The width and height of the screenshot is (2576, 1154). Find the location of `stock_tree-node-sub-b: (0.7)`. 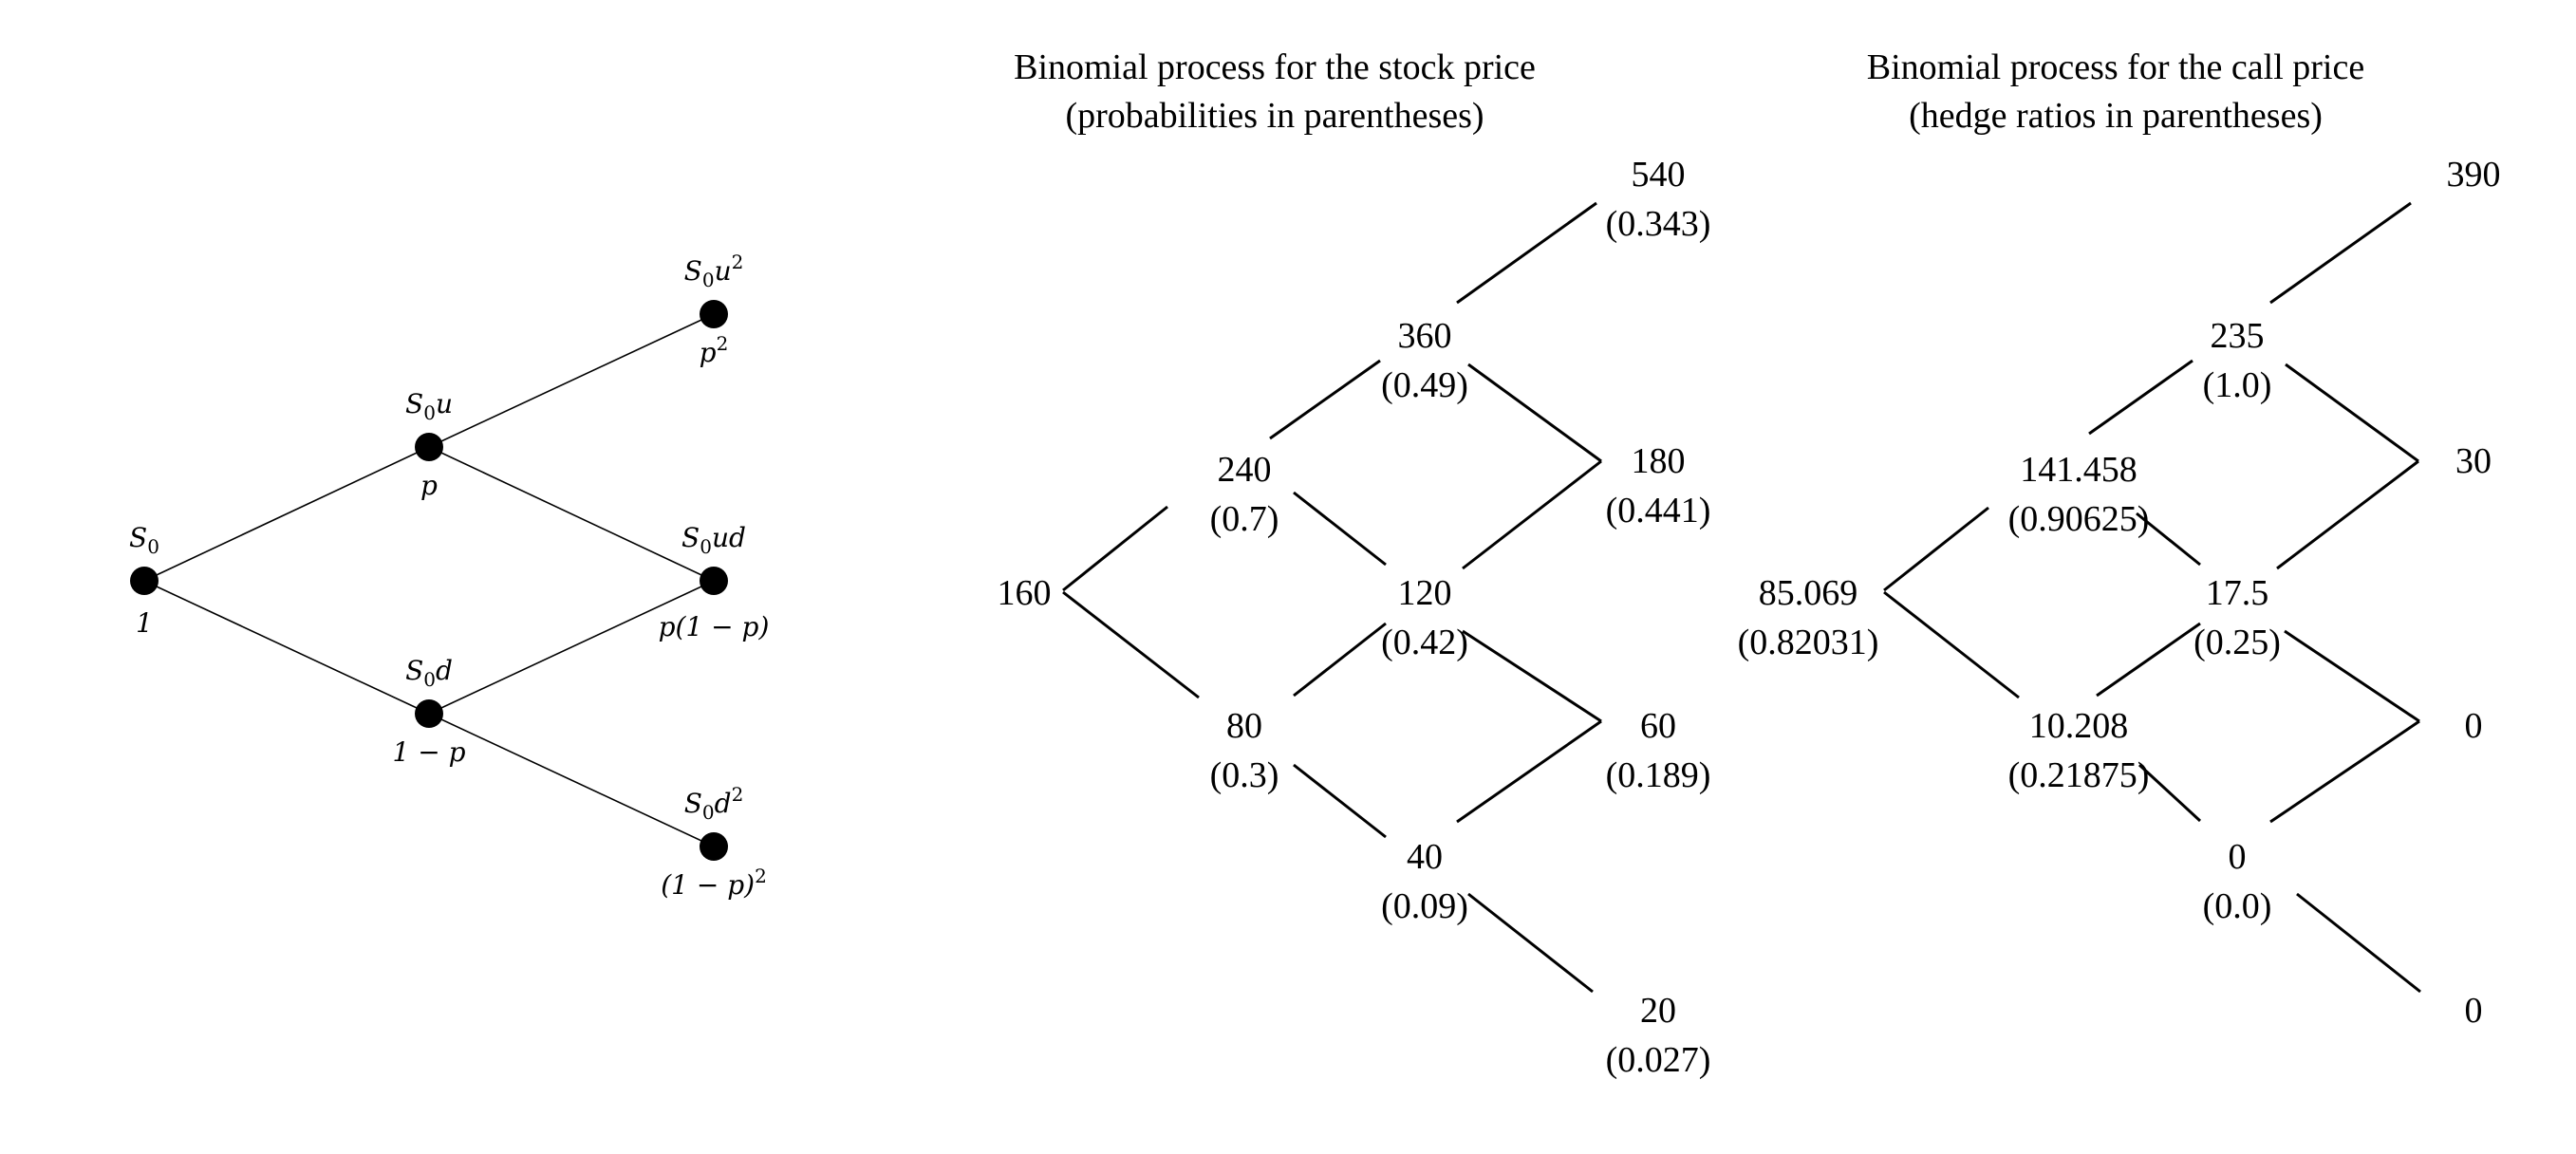

stock_tree-node-sub-b: (0.7) is located at coordinates (1244, 519).